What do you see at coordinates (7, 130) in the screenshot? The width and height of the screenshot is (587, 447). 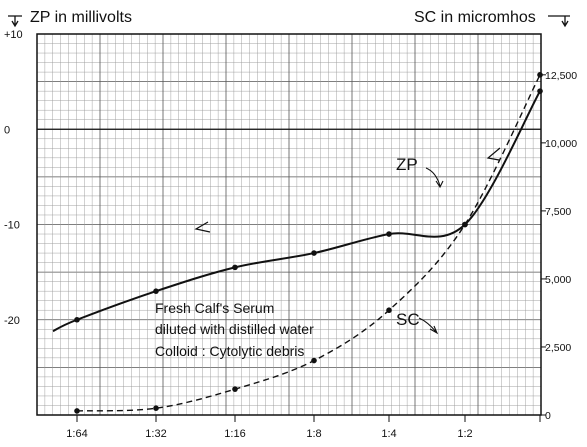 I see `left-tick-label: 0` at bounding box center [7, 130].